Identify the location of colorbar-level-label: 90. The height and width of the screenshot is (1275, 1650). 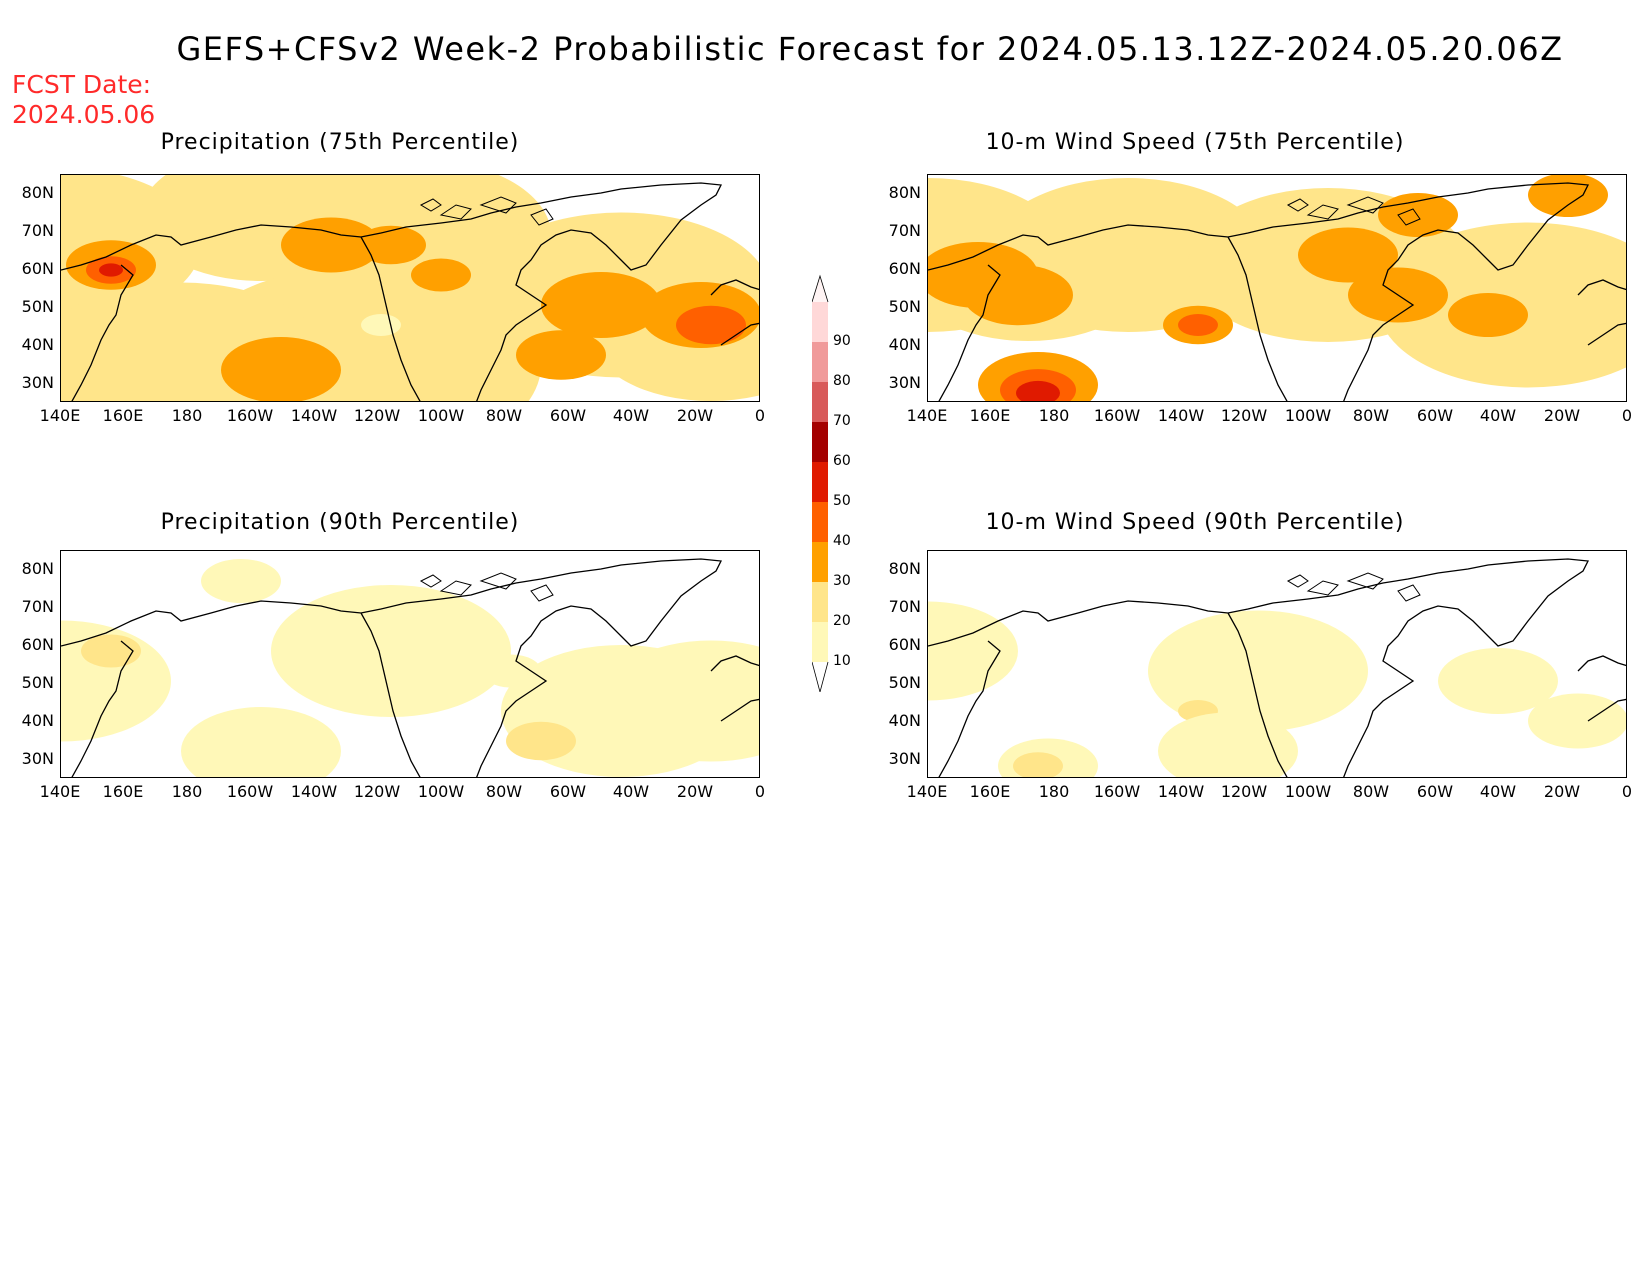
(842, 341).